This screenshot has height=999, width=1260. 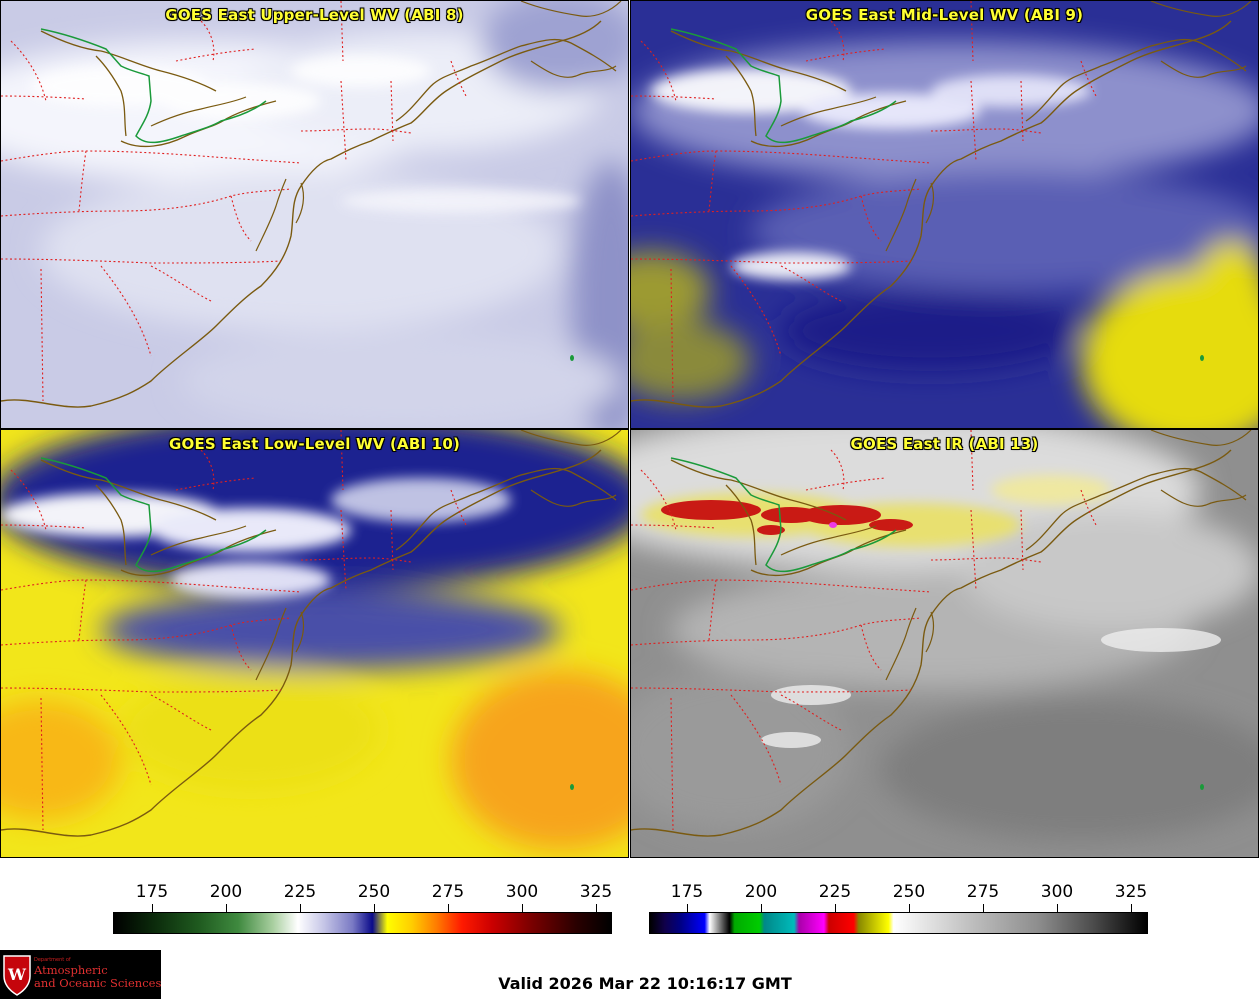 What do you see at coordinates (314, 444) in the screenshot?
I see `panel-title: GOES East Low-Level WV (ABI 10)` at bounding box center [314, 444].